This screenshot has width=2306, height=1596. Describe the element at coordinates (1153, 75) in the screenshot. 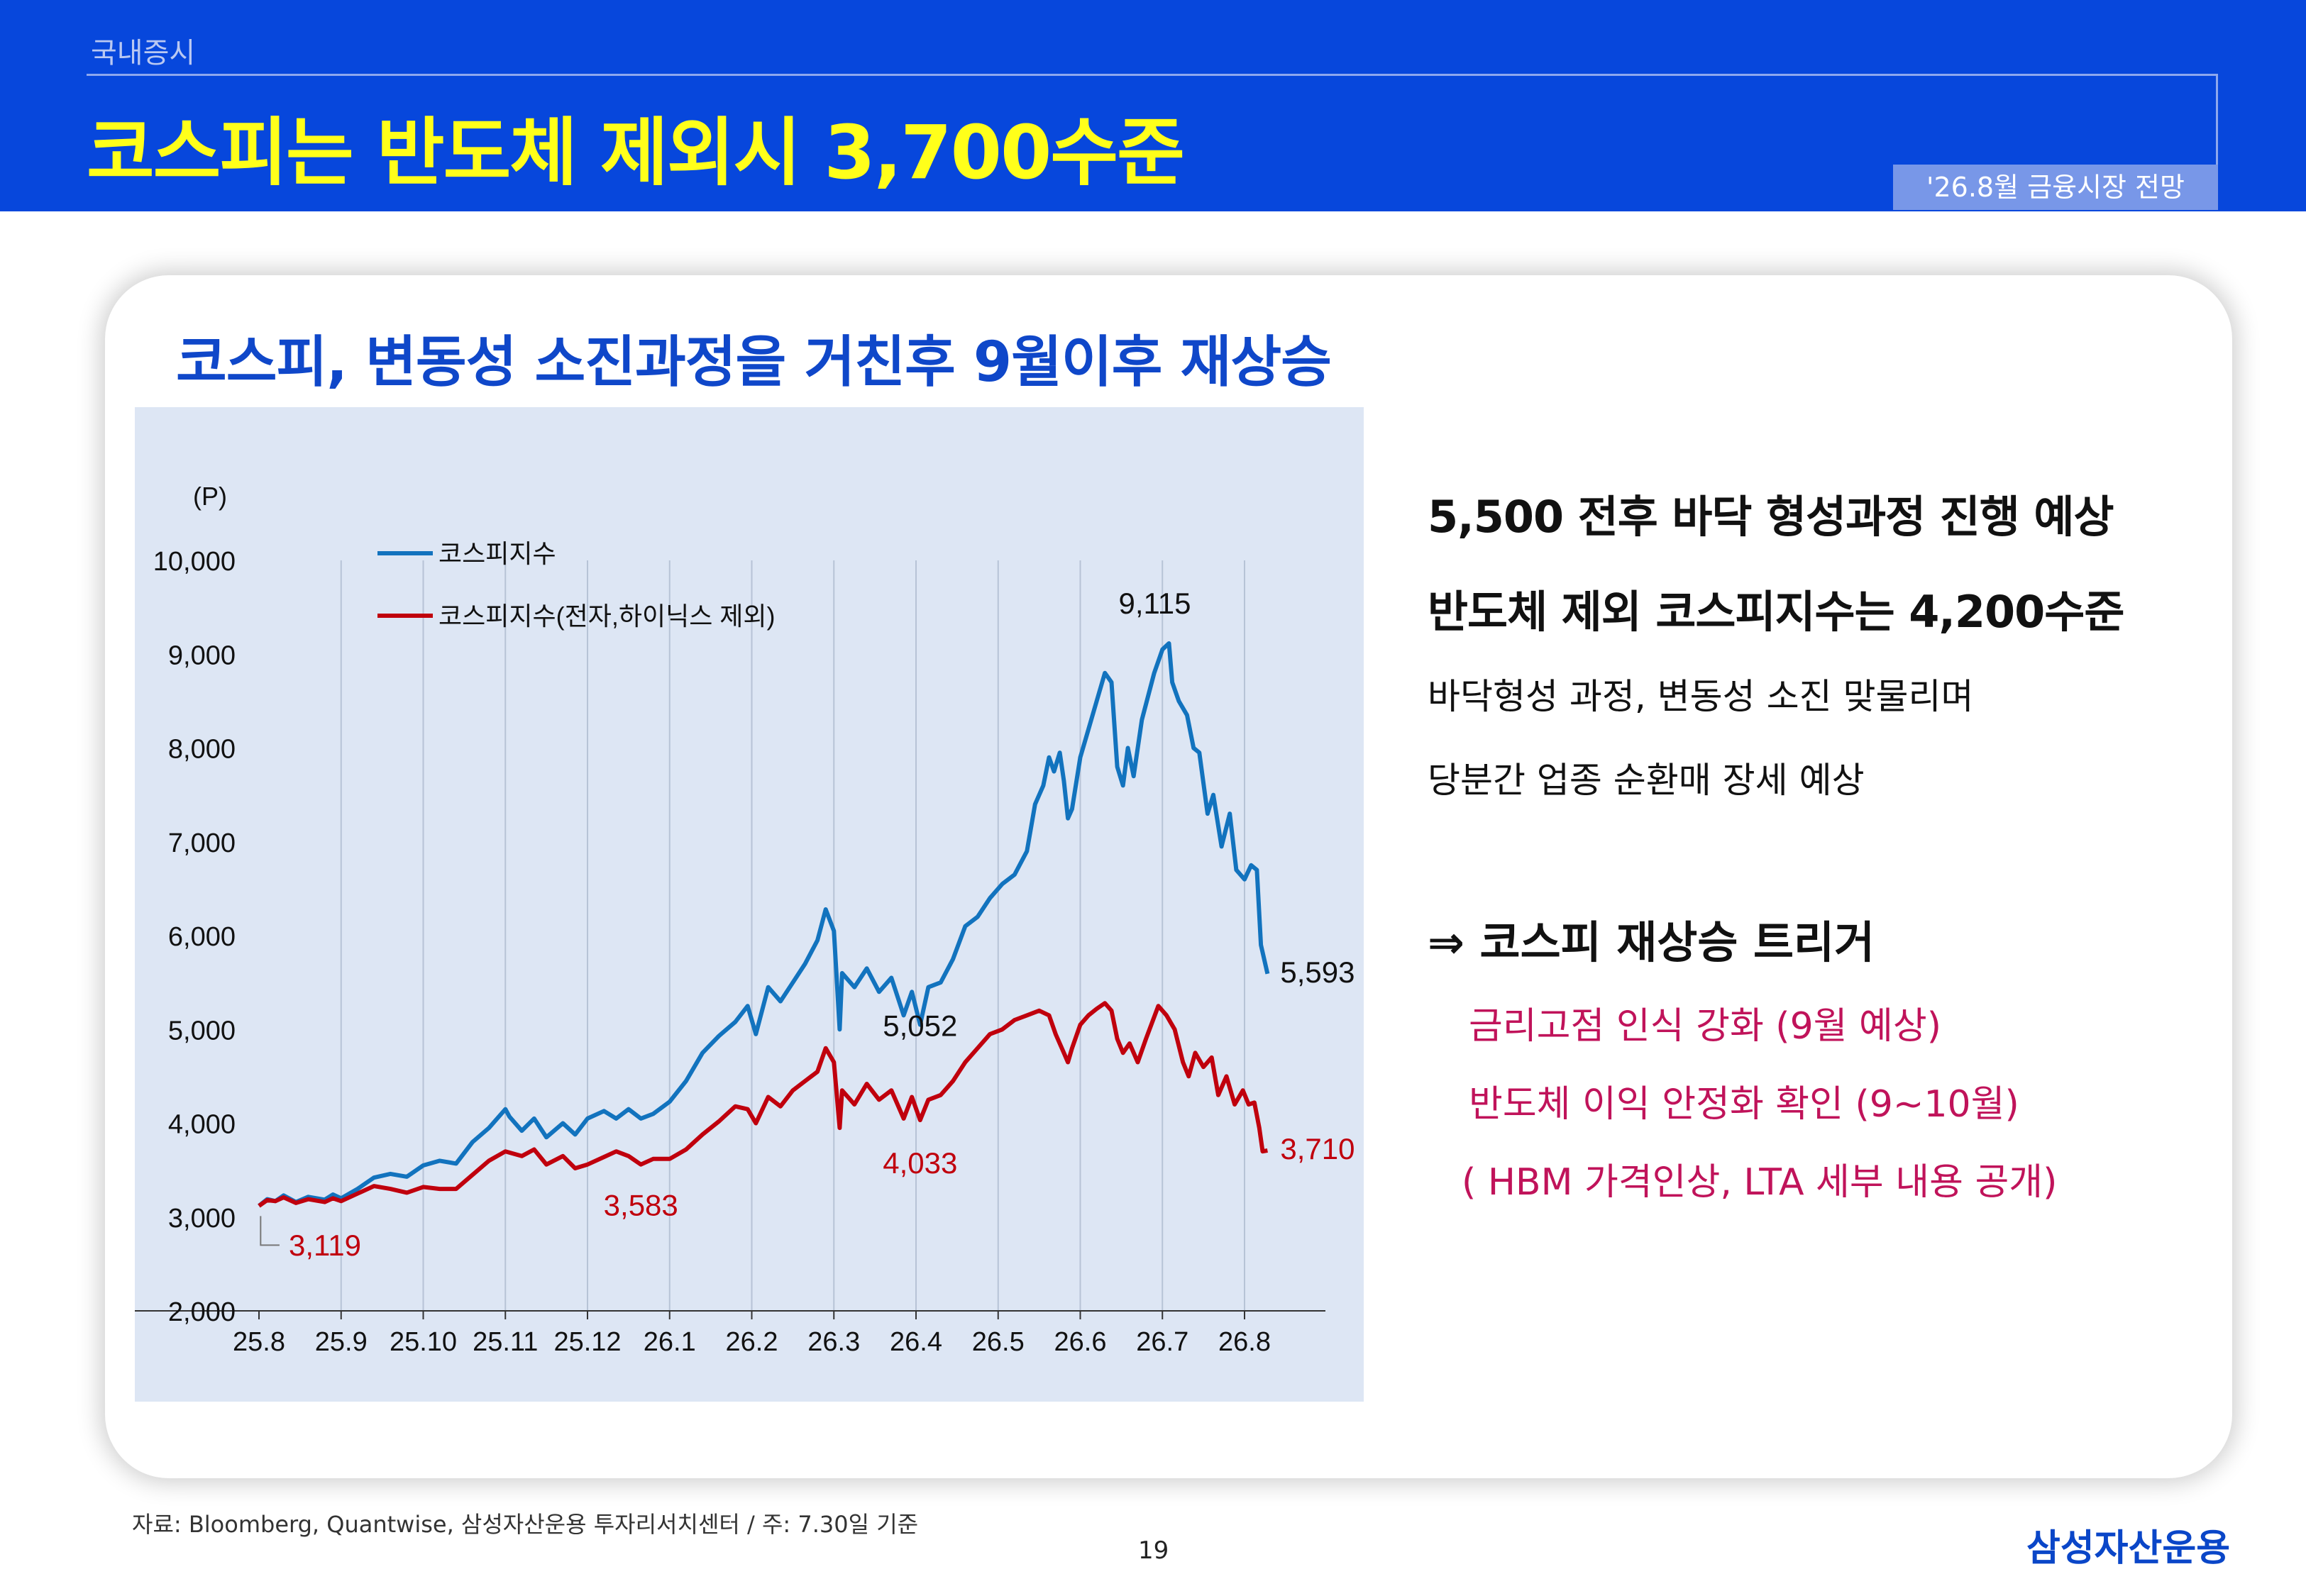

I see `header-divider` at that location.